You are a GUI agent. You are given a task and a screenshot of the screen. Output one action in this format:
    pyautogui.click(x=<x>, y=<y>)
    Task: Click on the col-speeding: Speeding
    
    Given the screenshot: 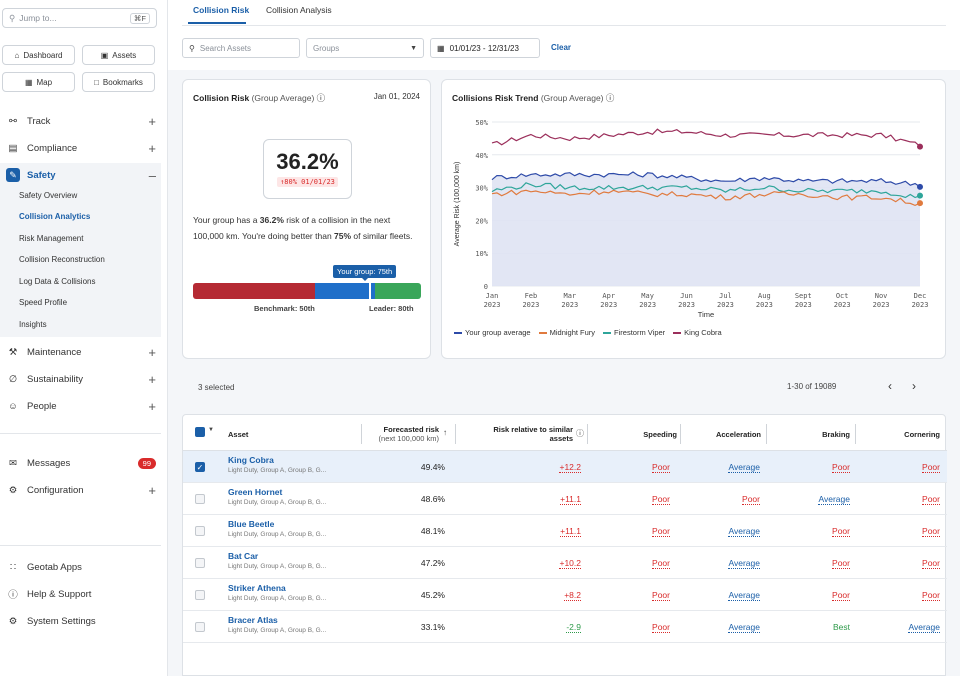 What is the action you would take?
    pyautogui.click(x=660, y=434)
    